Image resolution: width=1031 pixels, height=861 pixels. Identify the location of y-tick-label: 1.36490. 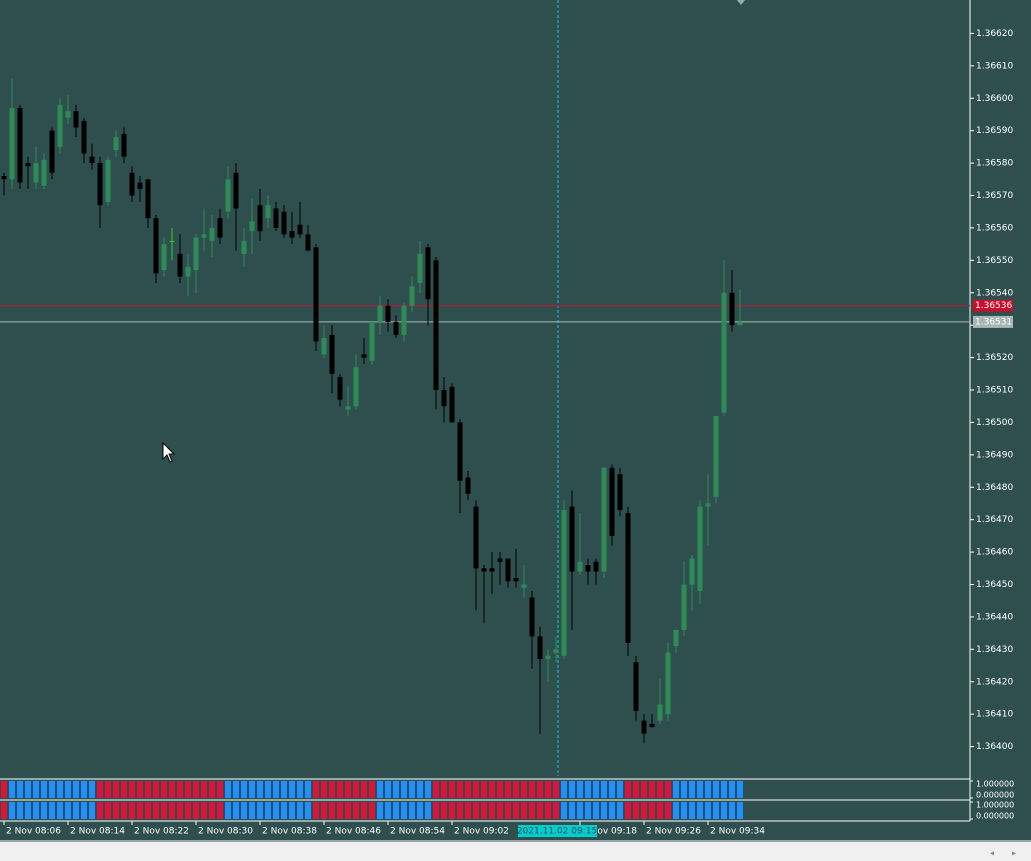
(994, 455).